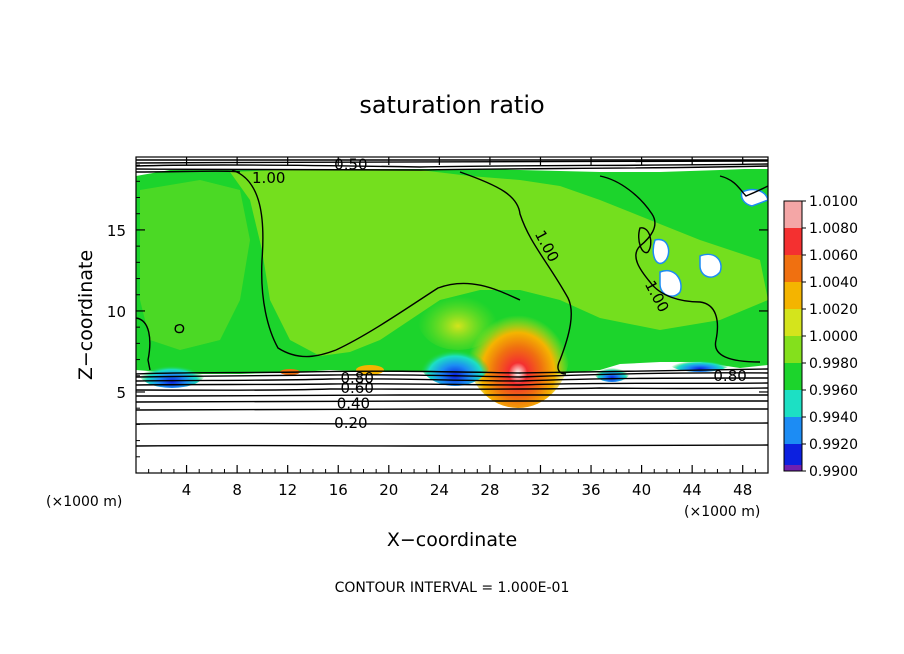 The height and width of the screenshot is (654, 904). What do you see at coordinates (722, 512) in the screenshot?
I see `x-unit-right: (×1000 m)` at bounding box center [722, 512].